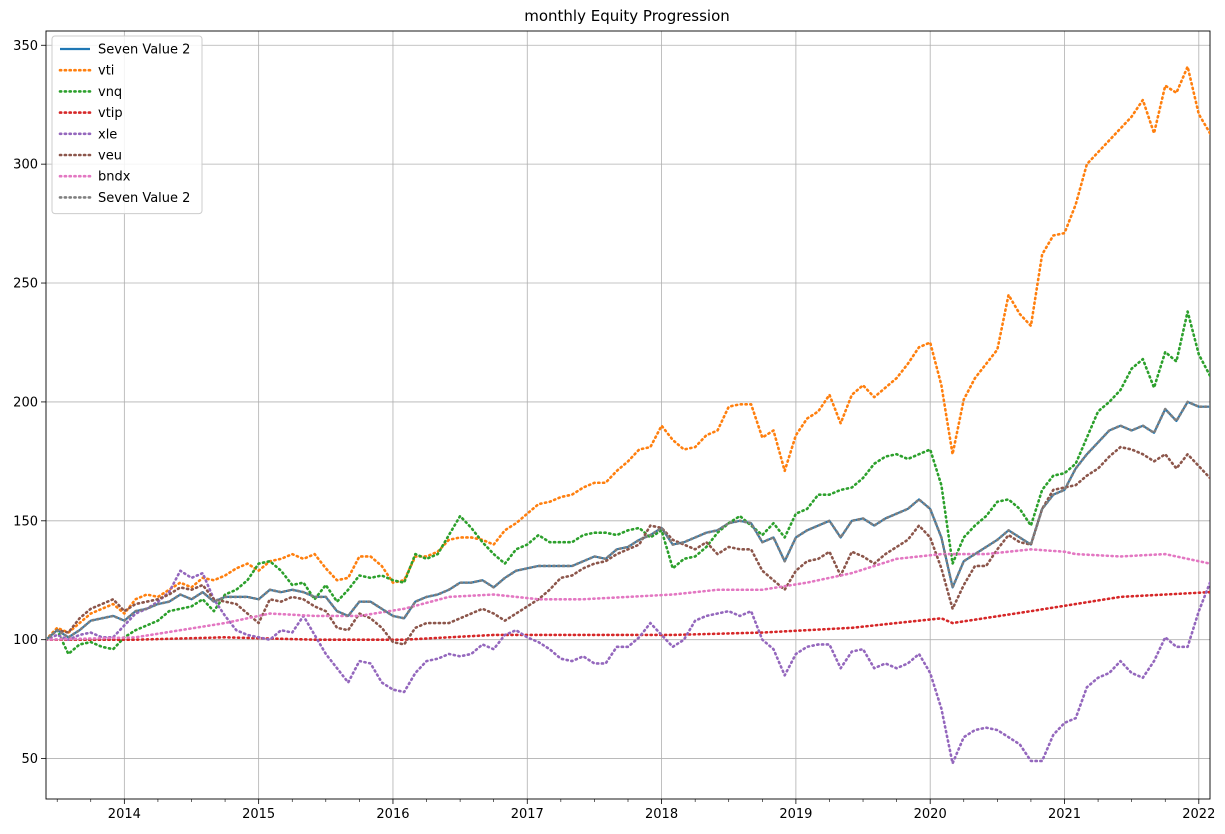  What do you see at coordinates (110, 156) in the screenshot?
I see `legend-label: veu` at bounding box center [110, 156].